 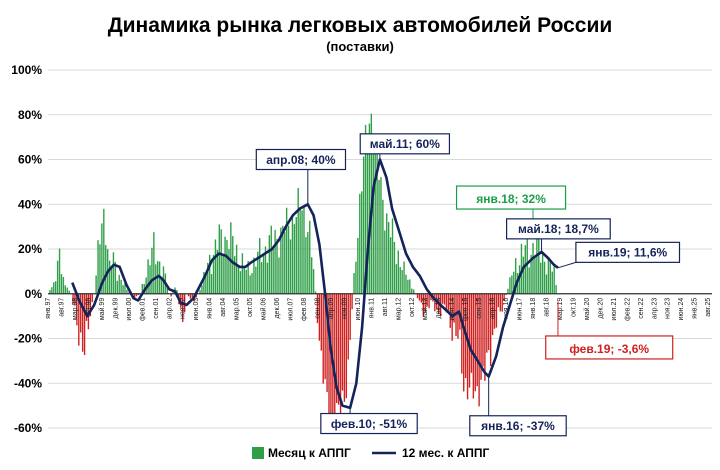 What do you see at coordinates (641, 308) in the screenshot?
I see `x-tick-label: сен.22` at bounding box center [641, 308].